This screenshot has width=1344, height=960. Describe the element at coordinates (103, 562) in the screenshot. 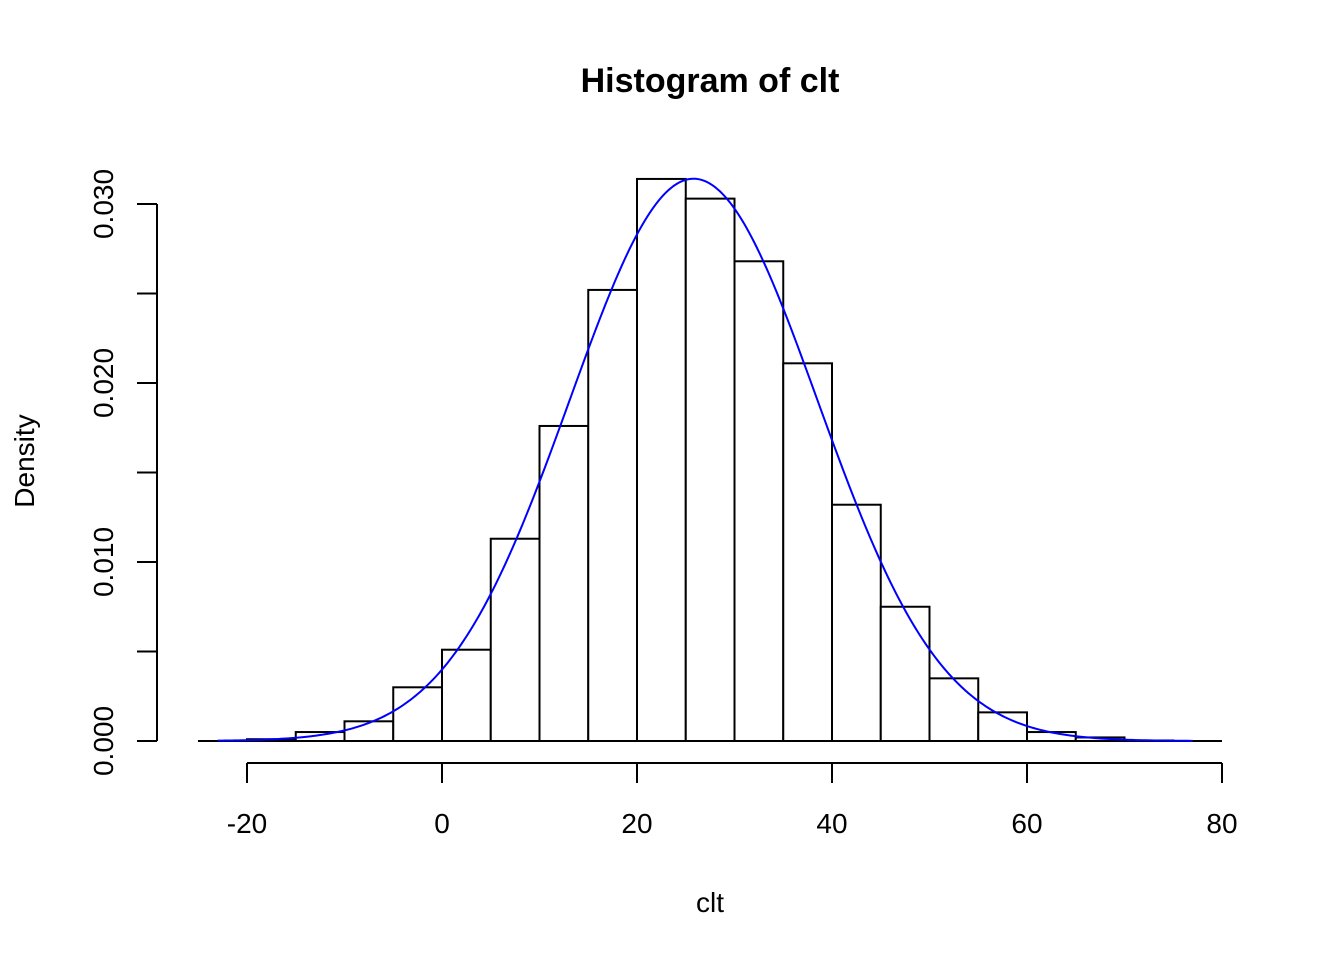

I see `y-tick-label: 0.010` at that location.